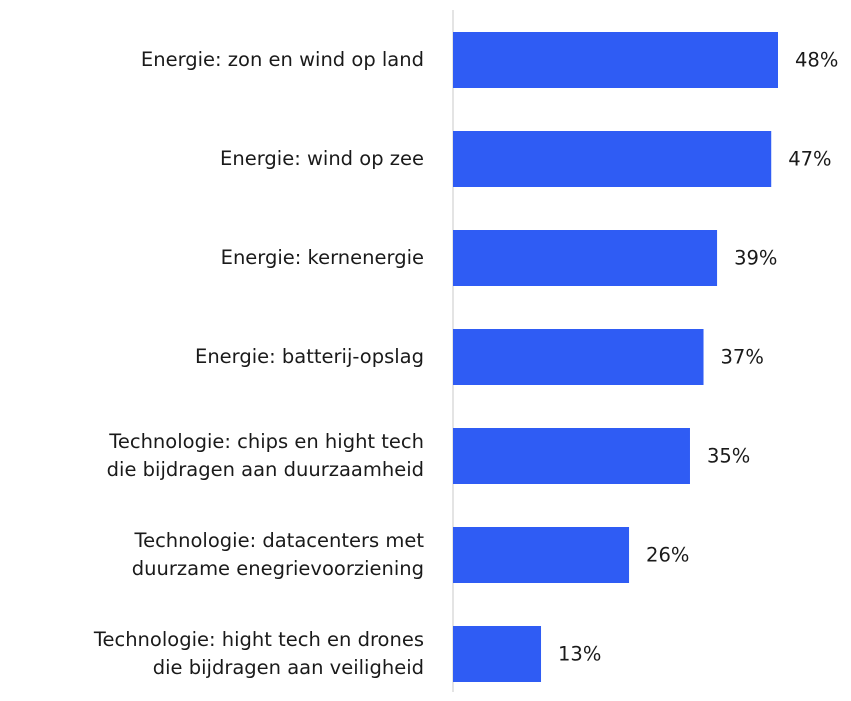  Describe the element at coordinates (728, 456) in the screenshot. I see `value-label: 35%` at that location.